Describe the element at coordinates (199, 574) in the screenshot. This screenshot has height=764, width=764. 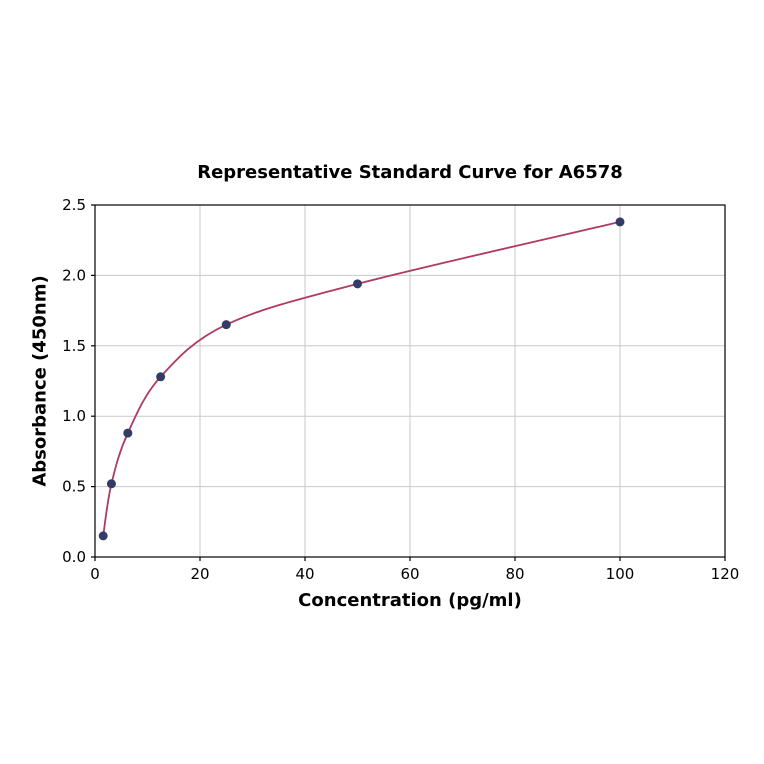
I see `x-tick-label: 20` at that location.